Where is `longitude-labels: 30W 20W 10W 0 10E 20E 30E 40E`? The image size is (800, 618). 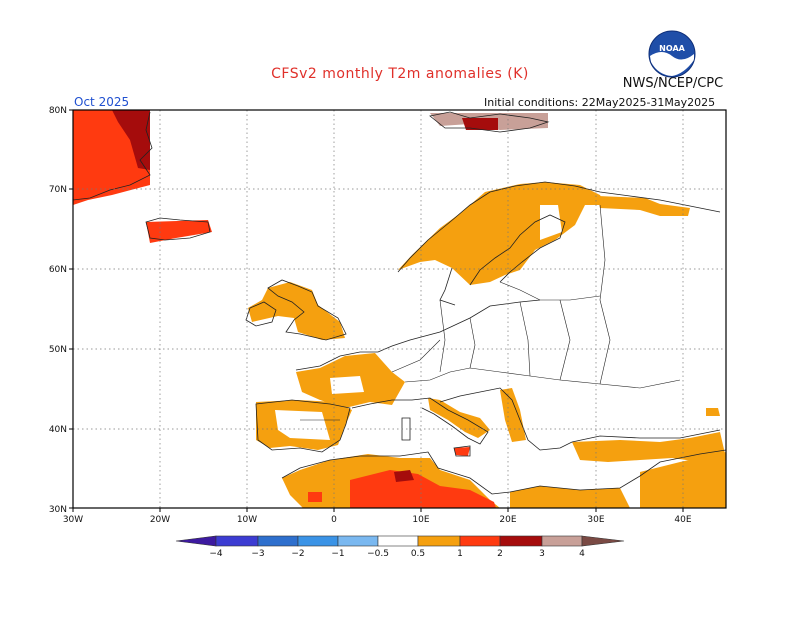
longitude-labels: 30W 20W 10W 0 10E 20E 30E 40E is located at coordinates (377, 520).